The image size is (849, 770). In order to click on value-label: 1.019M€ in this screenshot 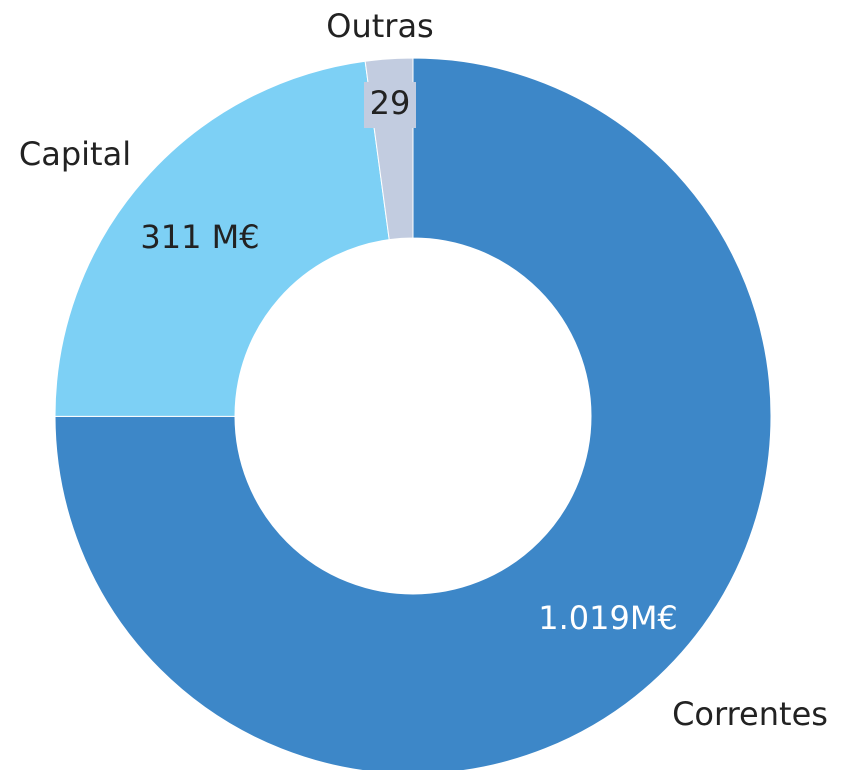, I will do `click(608, 618)`.